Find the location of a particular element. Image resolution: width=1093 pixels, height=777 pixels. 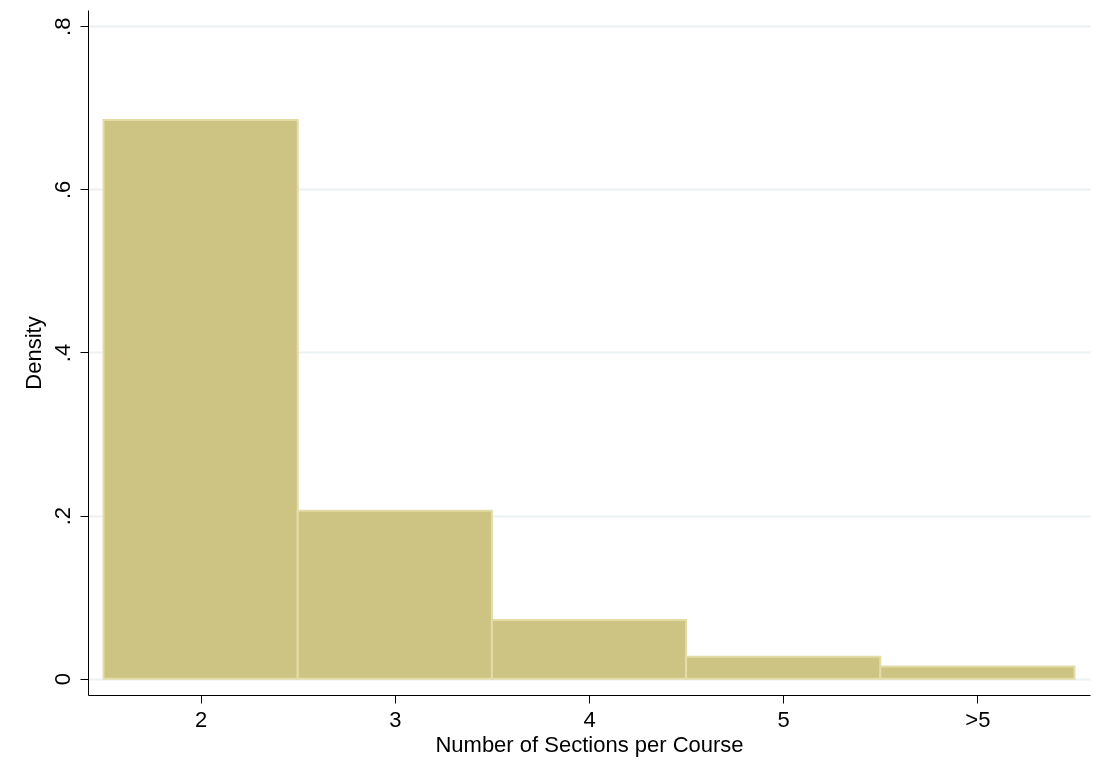

x-tick-label: >5 is located at coordinates (978, 719).